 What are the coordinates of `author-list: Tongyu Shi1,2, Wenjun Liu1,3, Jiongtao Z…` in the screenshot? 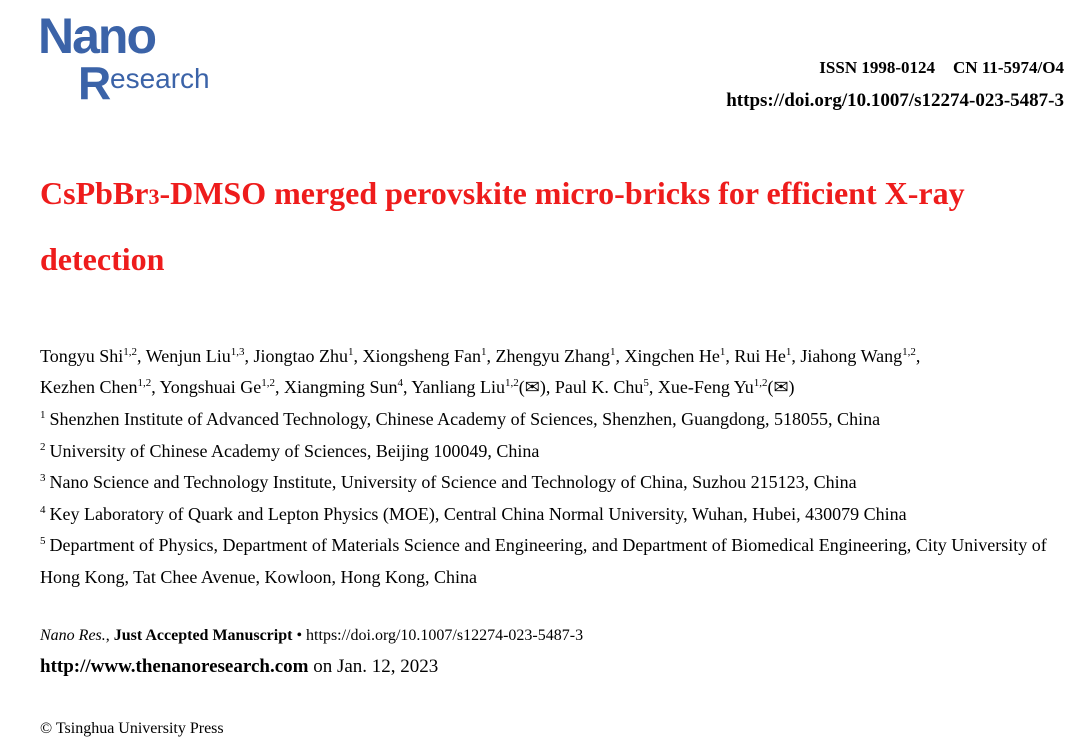 It's located at (480, 371).